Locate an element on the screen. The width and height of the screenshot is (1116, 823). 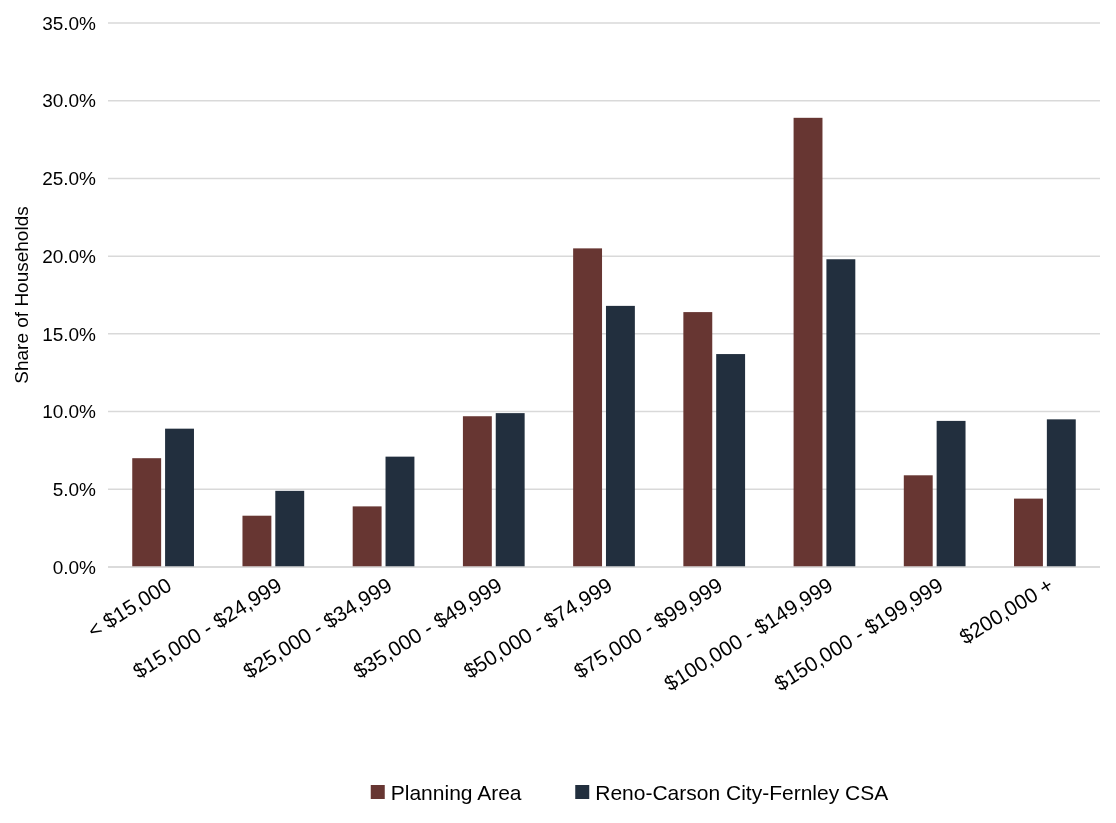
y-tick-label: 35.0% is located at coordinates (69, 23).